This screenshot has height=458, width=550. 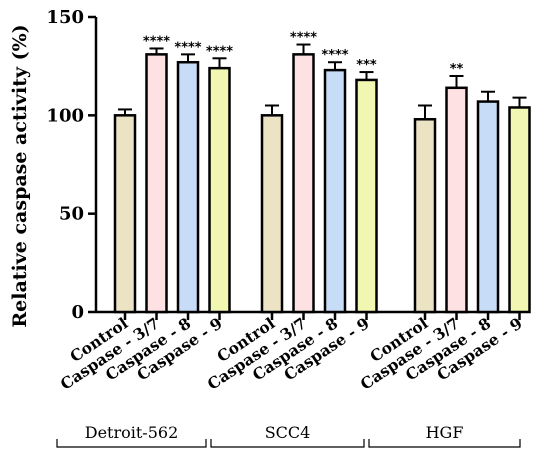 What do you see at coordinates (65, 17) in the screenshot?
I see `y-tick-label: 150` at bounding box center [65, 17].